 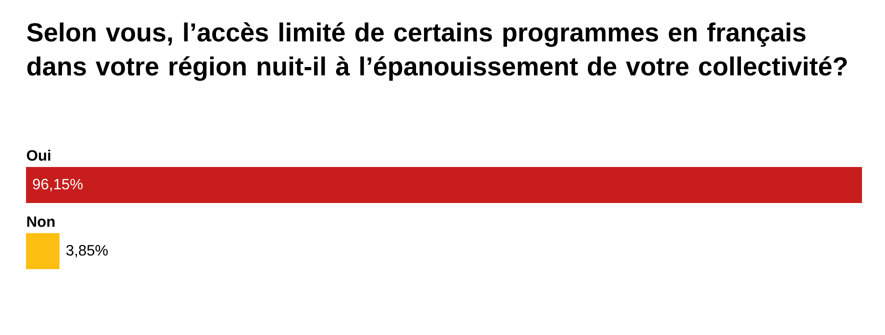 I want to click on data-label: 3,85%, so click(x=87, y=251).